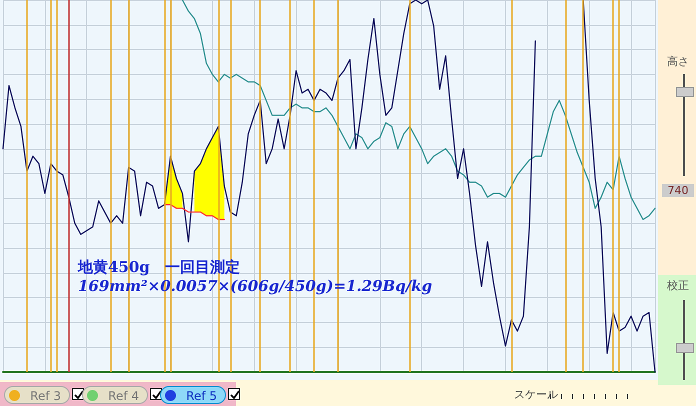 The image size is (696, 406). Describe the element at coordinates (536, 394) in the screenshot. I see `text: スケール` at that location.